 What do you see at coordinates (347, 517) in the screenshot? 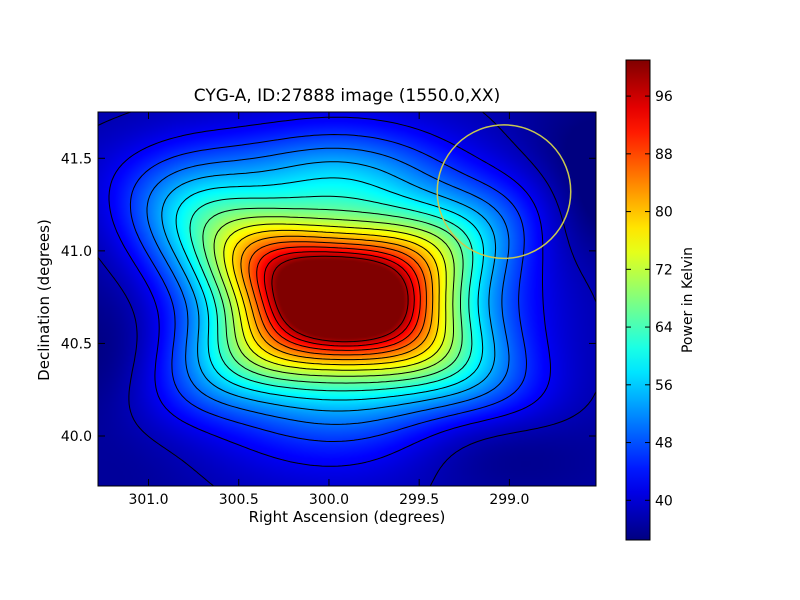
I see `x-axis-label: Right Ascension (degrees)` at bounding box center [347, 517].